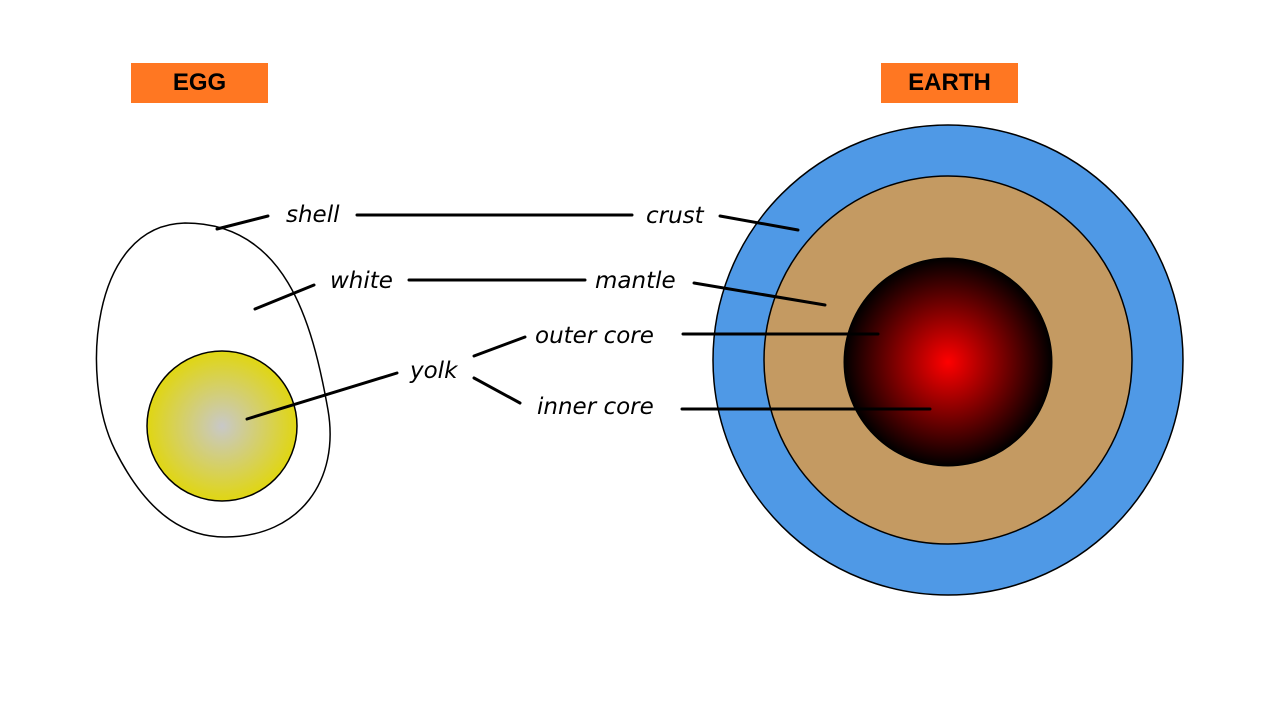  I want to click on label-yolk: yolk, so click(434, 371).